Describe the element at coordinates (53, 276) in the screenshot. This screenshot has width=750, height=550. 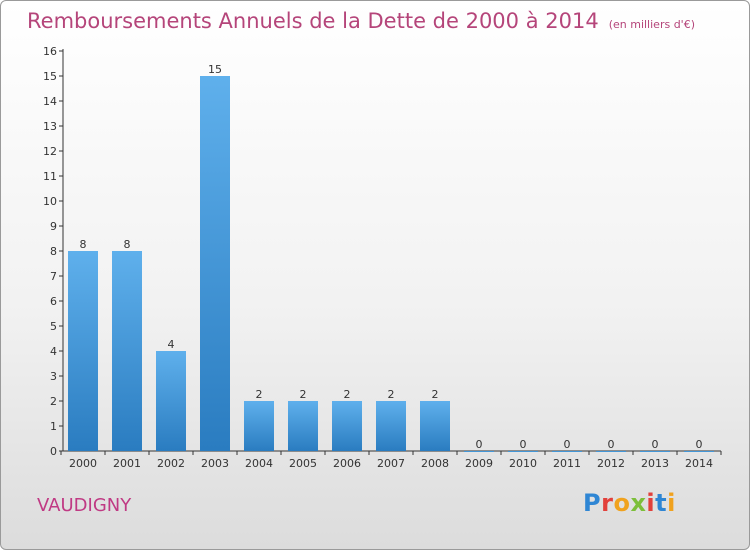
I see `y-tick-label: 7` at that location.